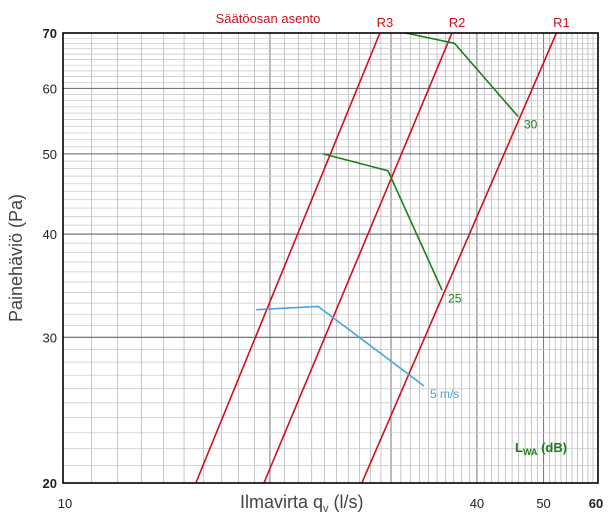 This screenshot has width=614, height=515. I want to click on y-axis-label: Painehäviö (Pa), so click(16, 258).